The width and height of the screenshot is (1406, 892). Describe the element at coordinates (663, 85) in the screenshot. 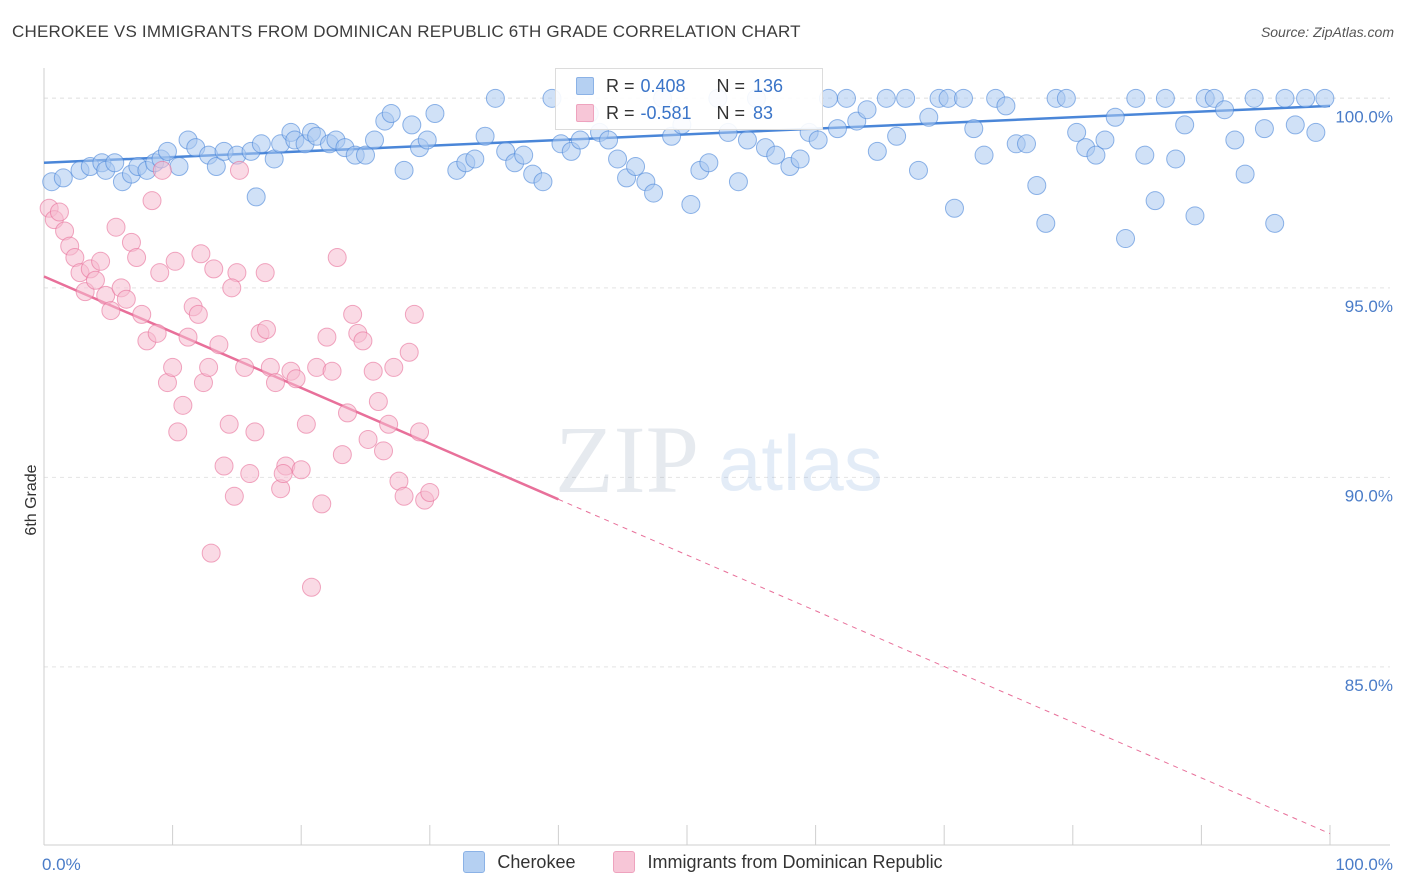

I see `legend-r-value-cherokee: 0.408` at that location.